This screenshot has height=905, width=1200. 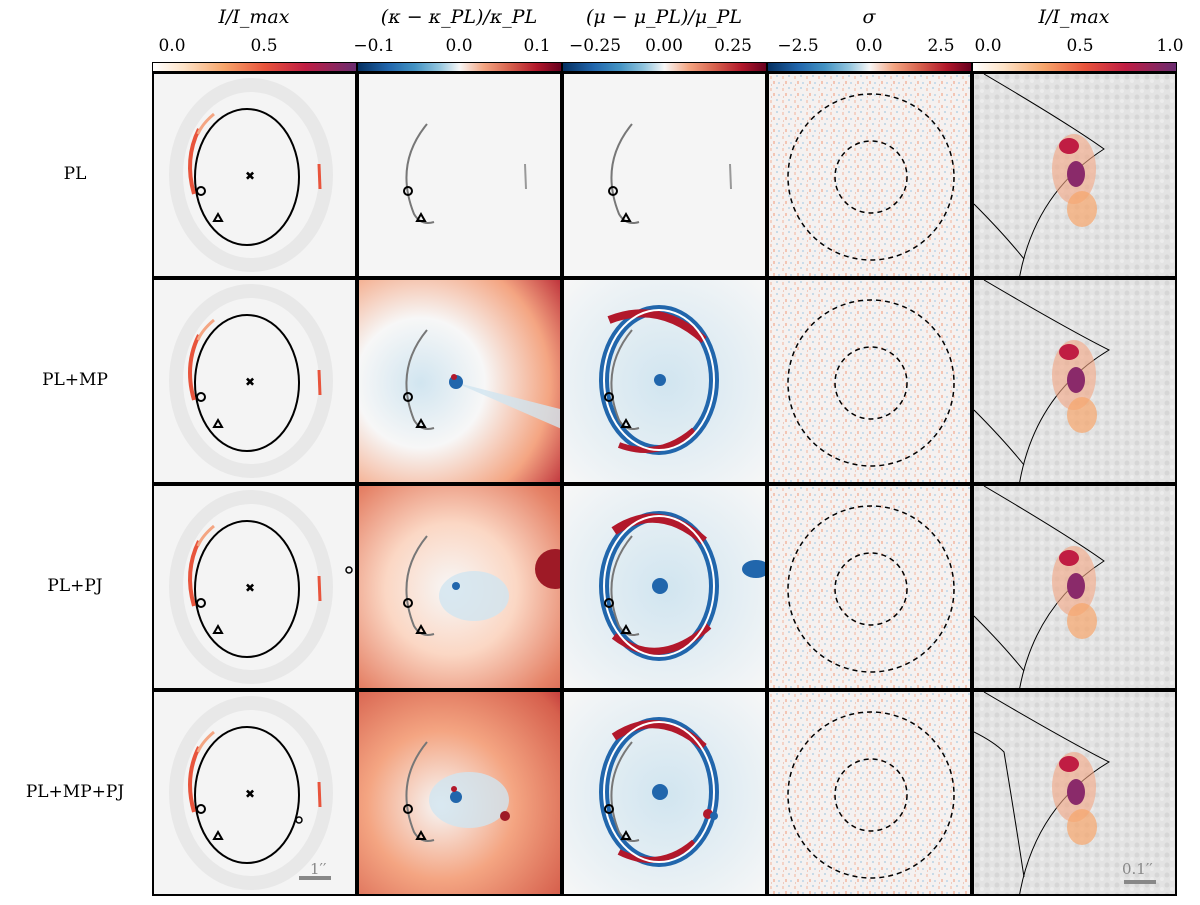 I want to click on panel-pl-sigma, so click(x=869, y=175).